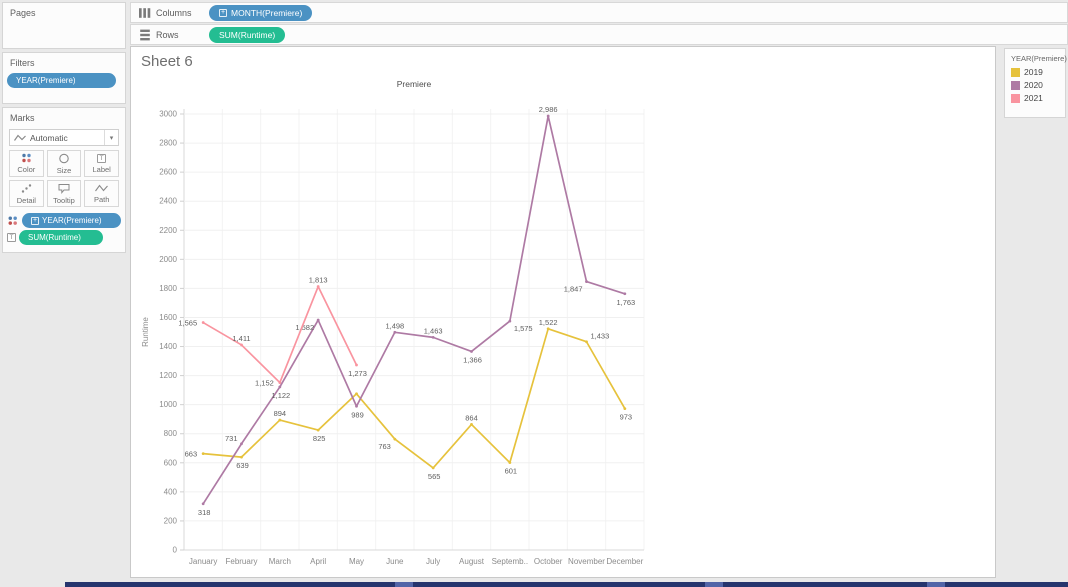 The width and height of the screenshot is (1068, 587). What do you see at coordinates (1039, 58) in the screenshot?
I see `legend-title: YEAR(Premiere)` at bounding box center [1039, 58].